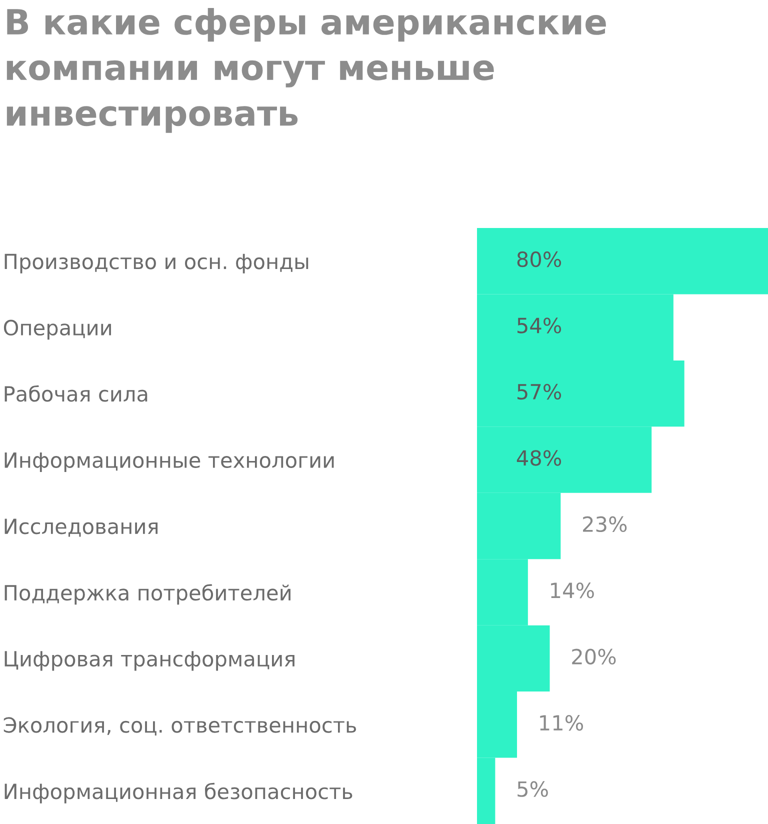 Image resolution: width=768 pixels, height=824 pixels. Describe the element at coordinates (169, 462) in the screenshot. I see `y-tick-label: Информационные технологии` at that location.